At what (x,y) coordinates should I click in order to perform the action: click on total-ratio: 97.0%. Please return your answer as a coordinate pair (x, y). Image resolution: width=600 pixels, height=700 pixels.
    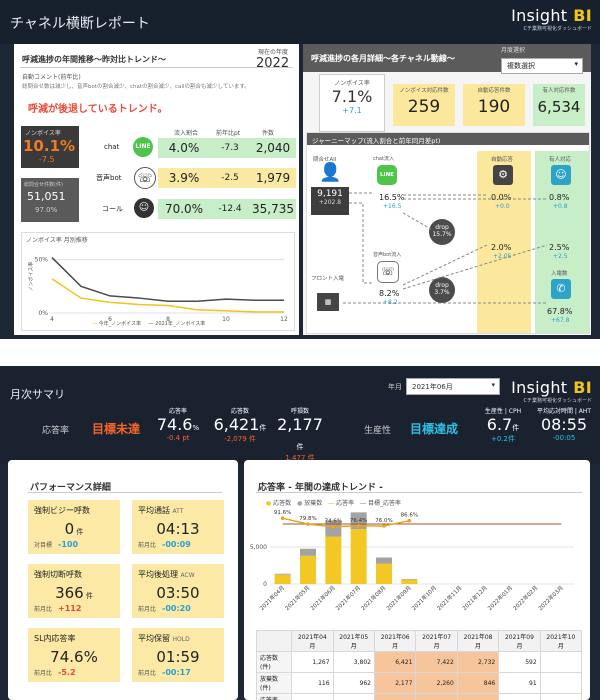
    Looking at the image, I should click on (46, 210).